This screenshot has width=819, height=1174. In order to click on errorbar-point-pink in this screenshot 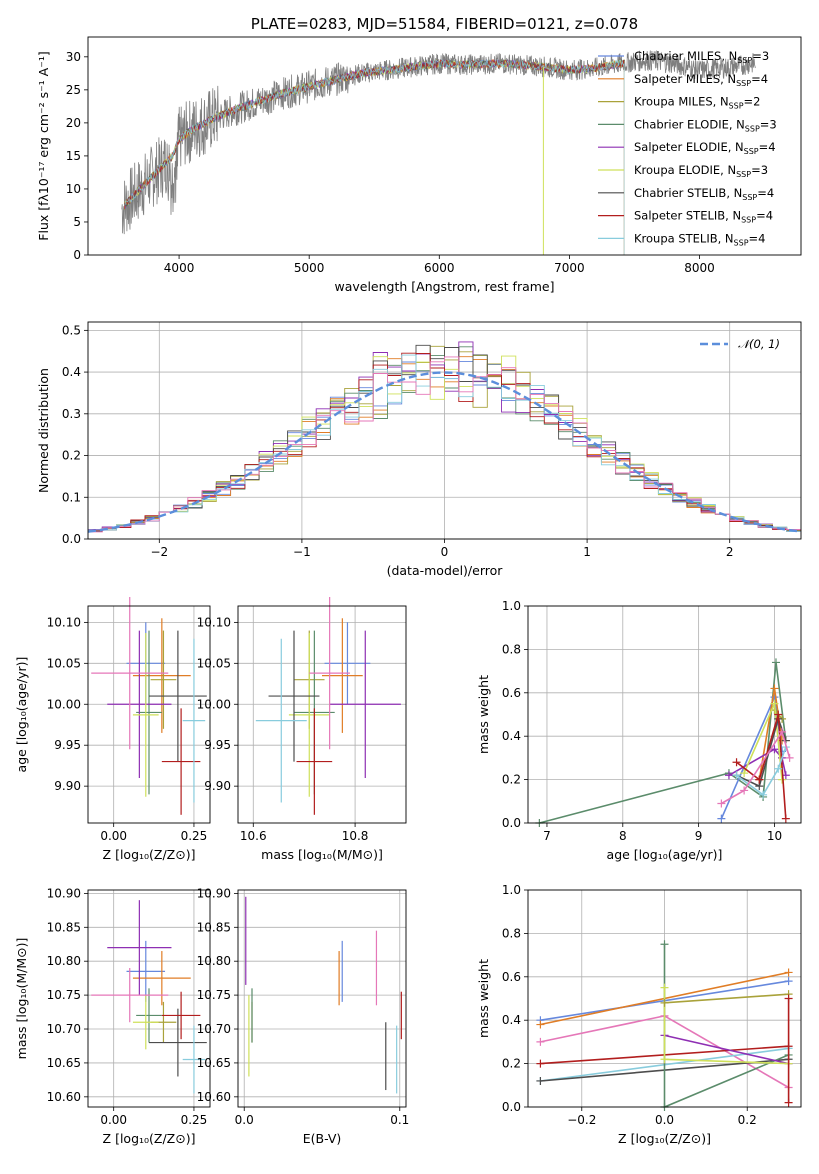, I will do `click(329, 673)`.